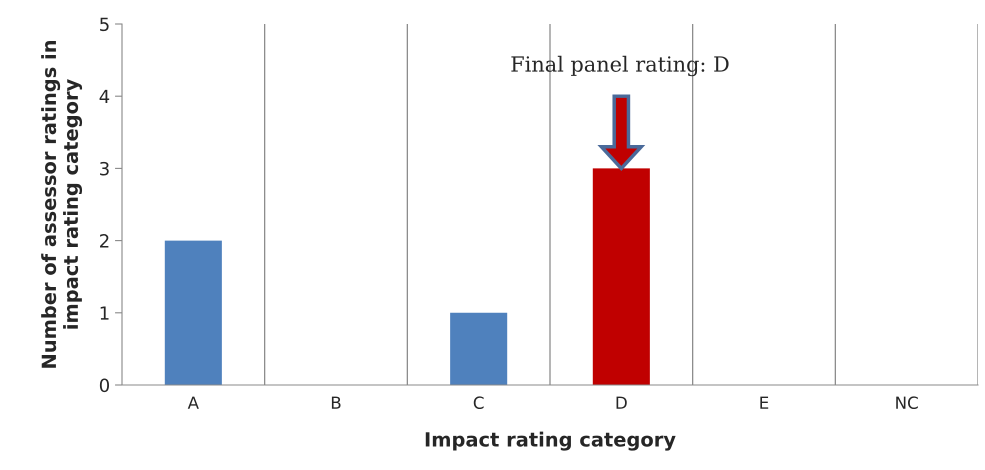  Describe the element at coordinates (104, 169) in the screenshot. I see `y-tick-label: 3` at that location.